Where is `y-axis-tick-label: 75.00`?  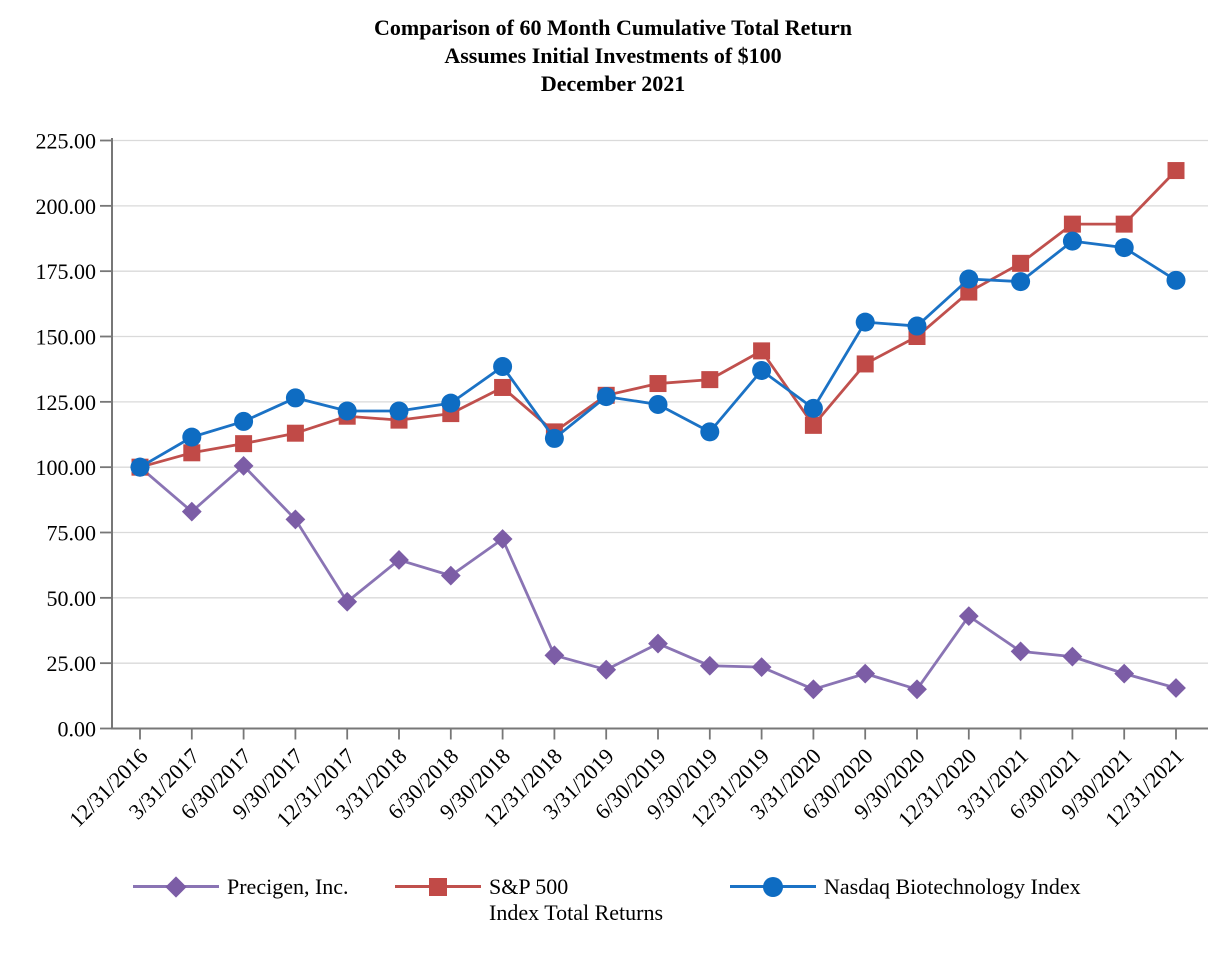 y-axis-tick-label: 75.00 is located at coordinates (72, 533).